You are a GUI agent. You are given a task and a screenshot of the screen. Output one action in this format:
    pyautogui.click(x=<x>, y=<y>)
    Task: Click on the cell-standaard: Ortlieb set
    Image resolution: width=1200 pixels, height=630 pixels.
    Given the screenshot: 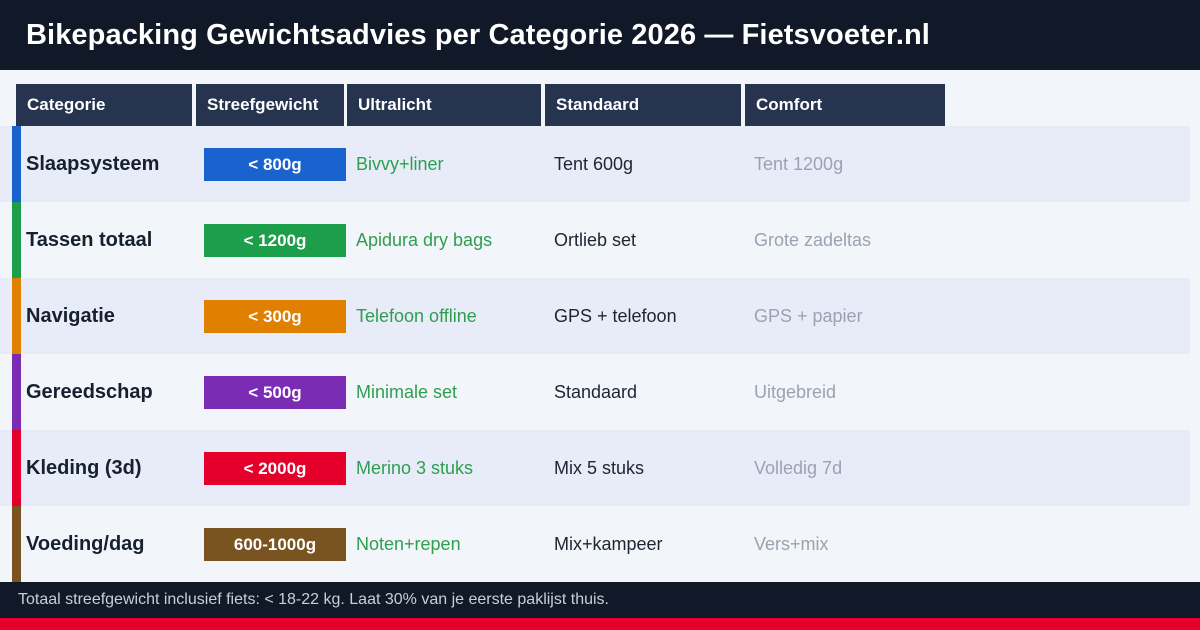 What is the action you would take?
    pyautogui.click(x=595, y=240)
    